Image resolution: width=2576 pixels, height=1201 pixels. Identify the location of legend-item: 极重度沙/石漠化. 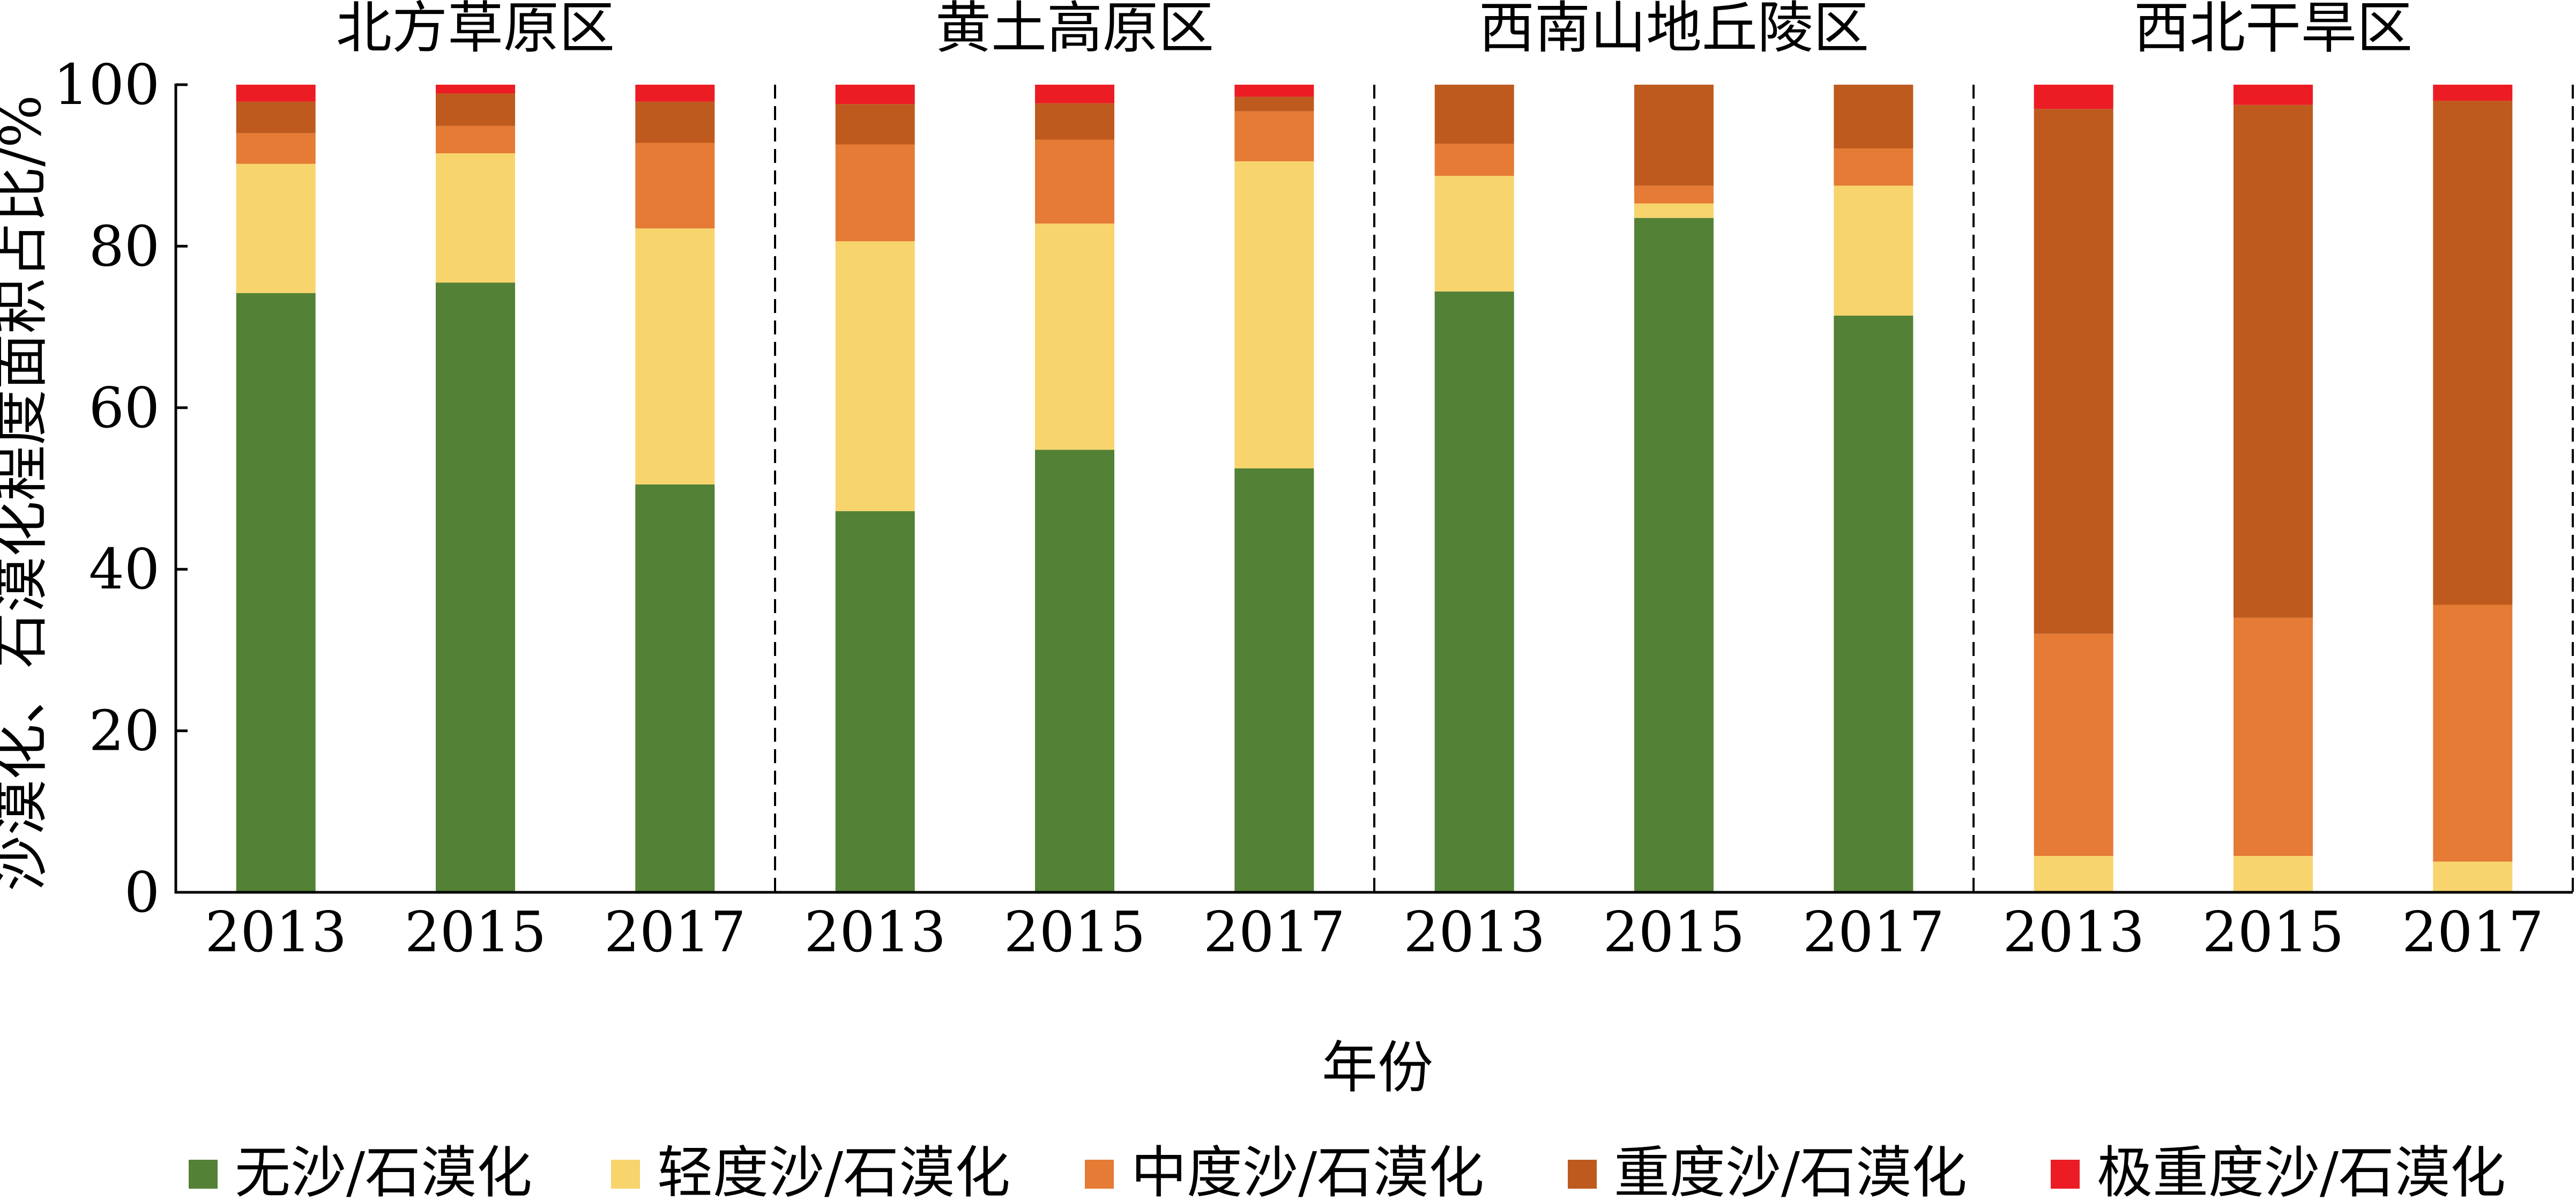
(2278, 1170).